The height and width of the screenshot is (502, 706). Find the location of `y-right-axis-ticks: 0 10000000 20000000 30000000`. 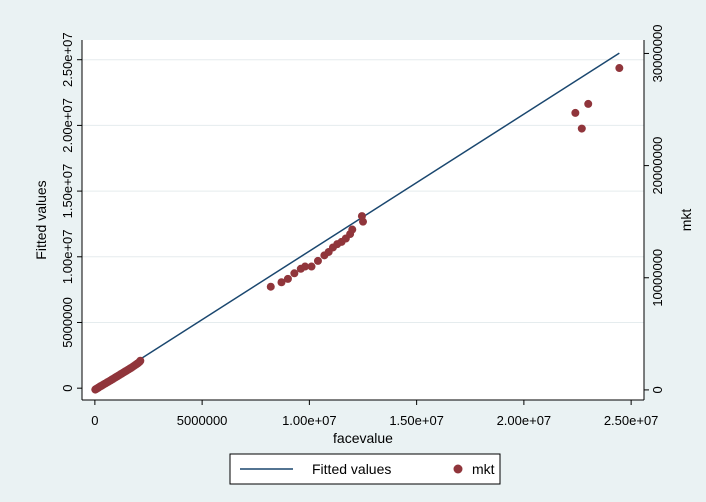

y-right-axis-ticks: 0 10000000 20000000 30000000 is located at coordinates (654, 209).